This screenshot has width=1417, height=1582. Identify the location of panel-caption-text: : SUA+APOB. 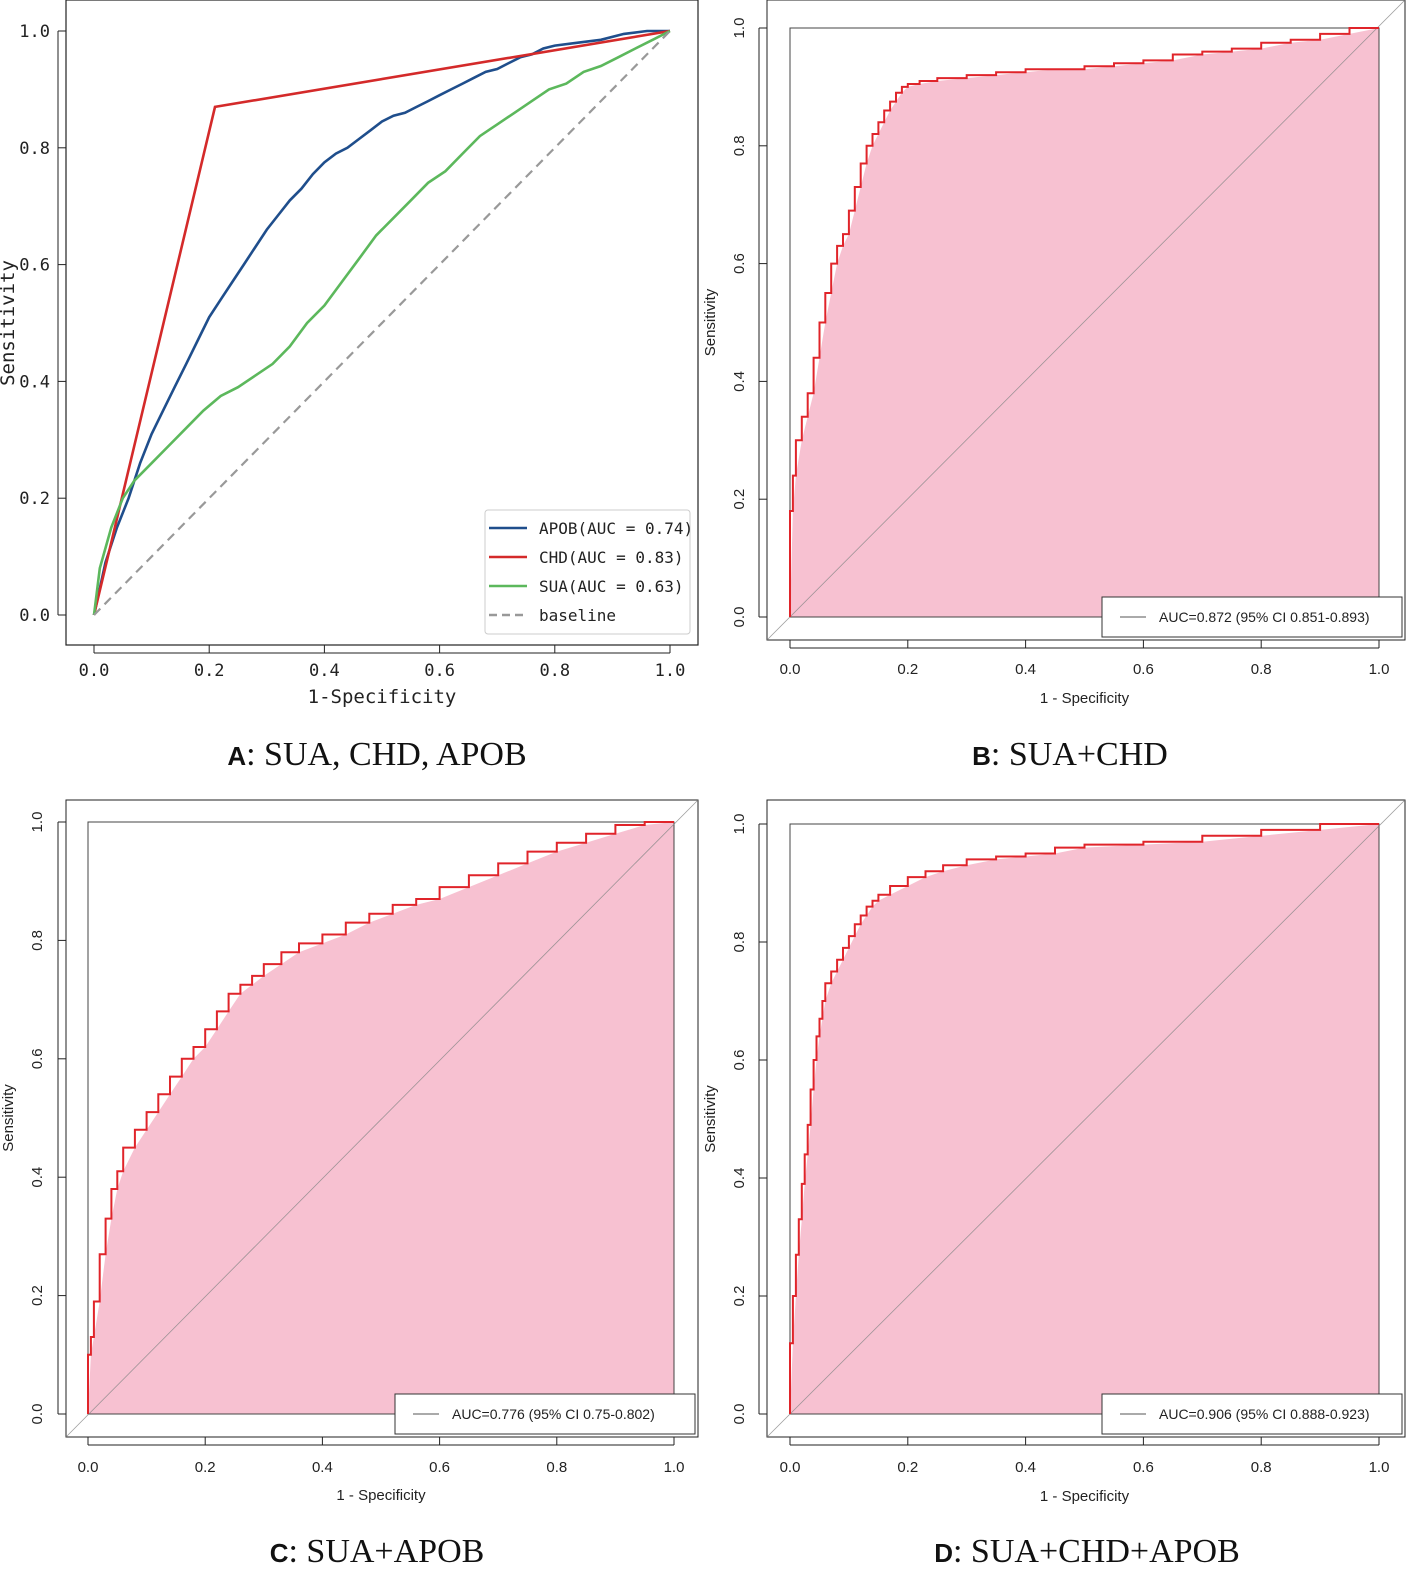
(386, 1551).